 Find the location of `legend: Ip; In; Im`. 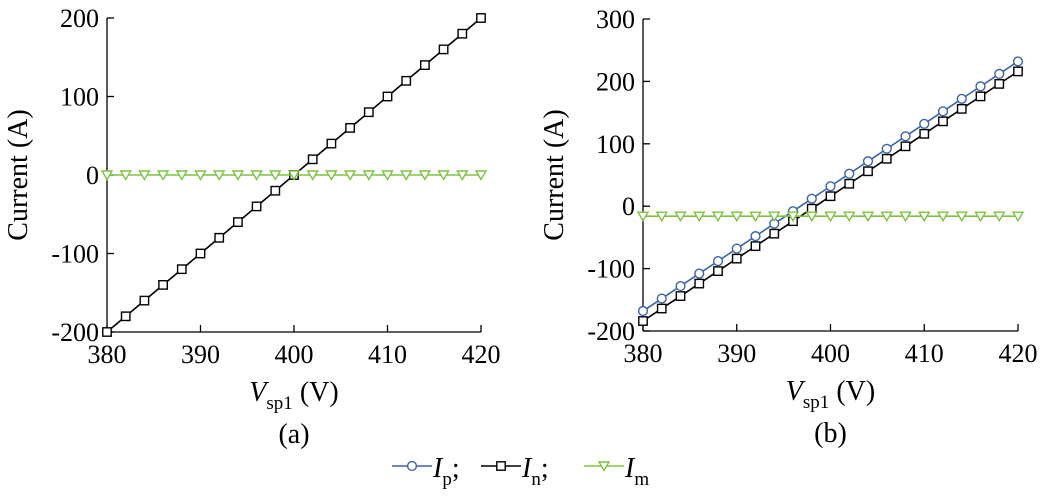

legend: Ip; In; Im is located at coordinates (520, 471).